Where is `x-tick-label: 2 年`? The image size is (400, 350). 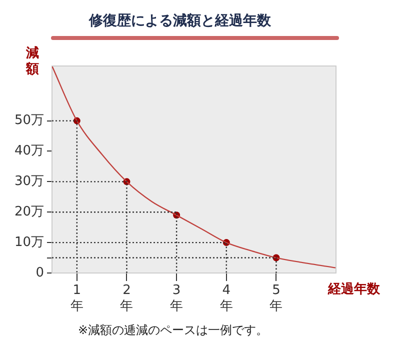
x-tick-label: 2 年 is located at coordinates (127, 298).